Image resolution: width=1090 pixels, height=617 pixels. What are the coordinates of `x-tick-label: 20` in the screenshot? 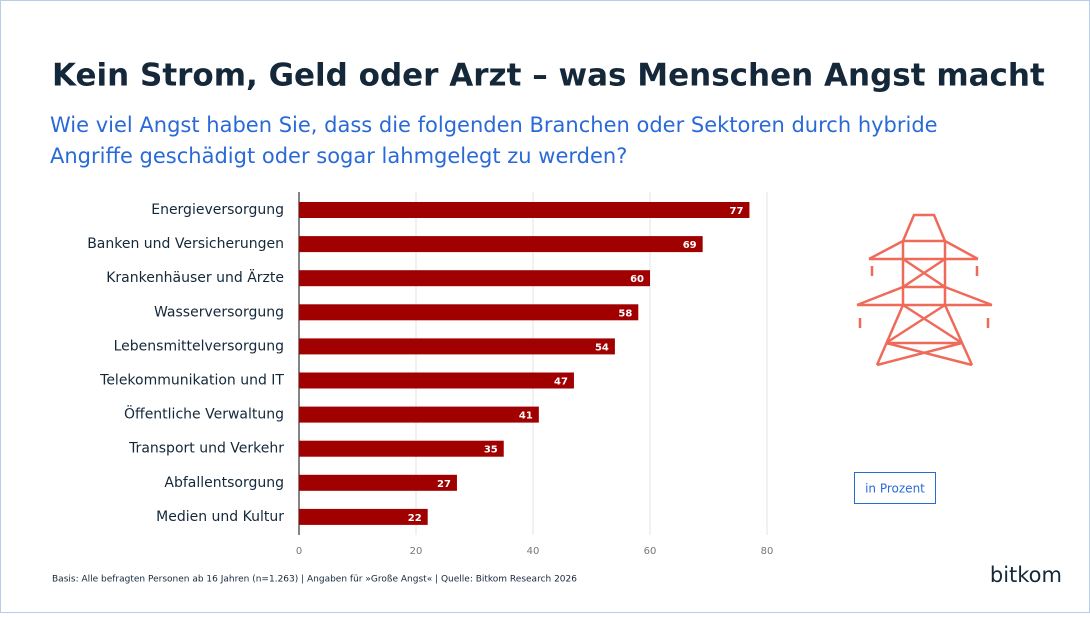 It's located at (416, 551).